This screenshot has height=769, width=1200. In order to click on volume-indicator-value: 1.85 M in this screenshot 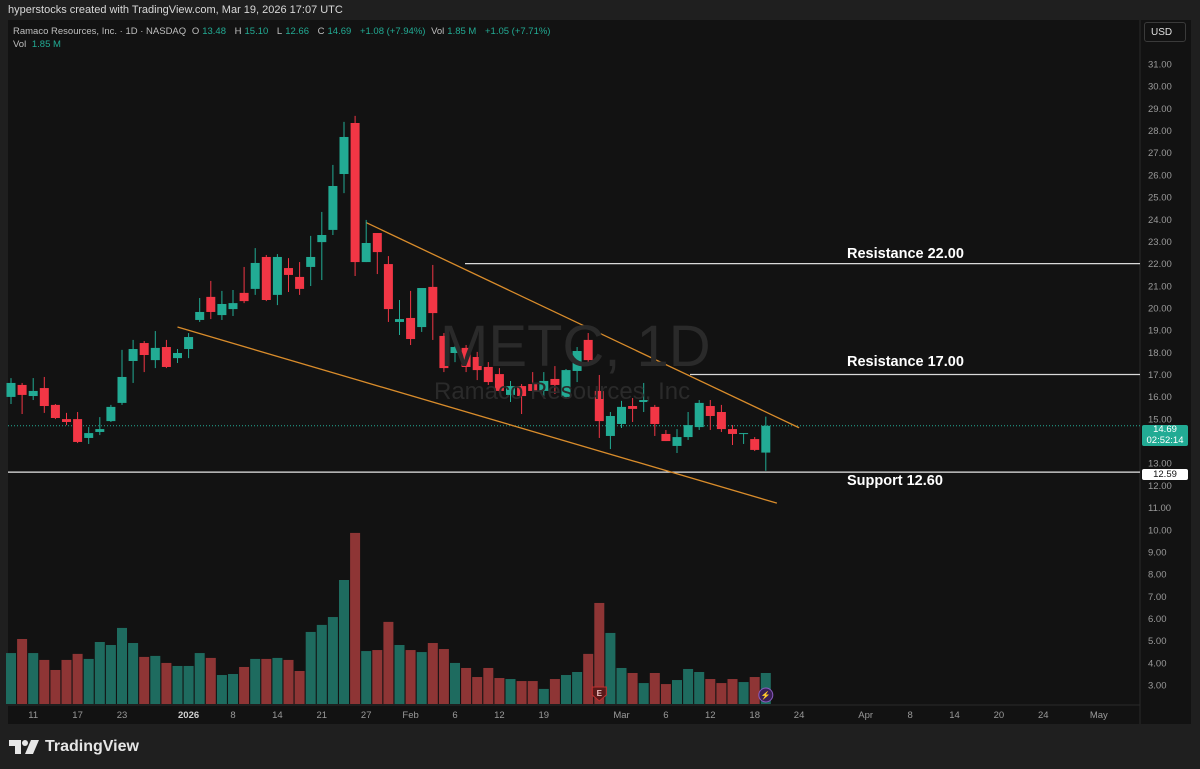, I will do `click(46, 44)`.